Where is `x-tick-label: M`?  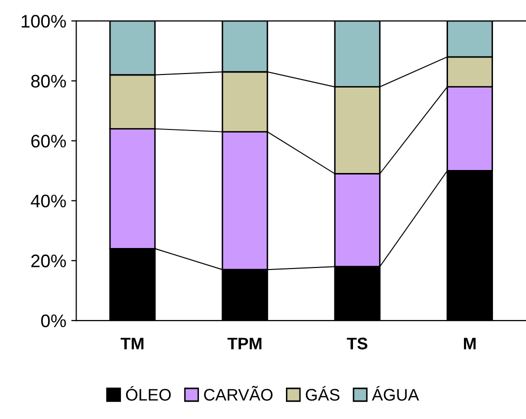
x-tick-label: M is located at coordinates (470, 344).